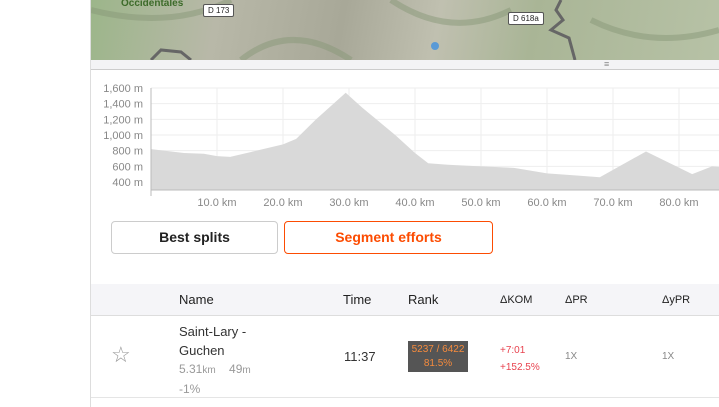 Image resolution: width=719 pixels, height=407 pixels. Describe the element at coordinates (607, 64) in the screenshot. I see `drag-handle-icon: ≡` at that location.